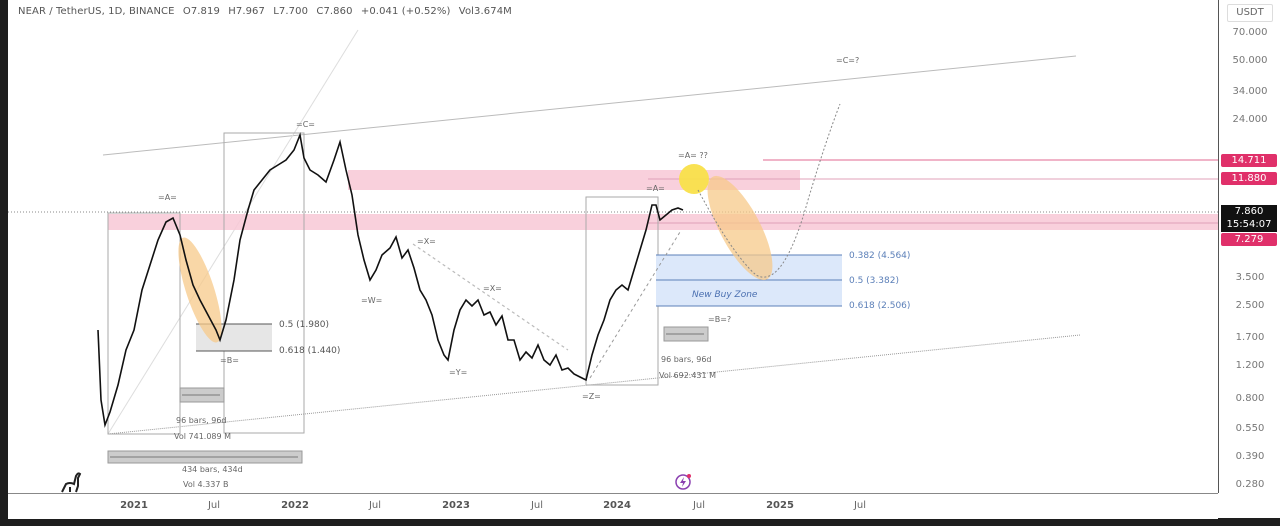  What do you see at coordinates (304, 325) in the screenshot?
I see `fib-label-2021-05: 0.5 (1.980)` at bounding box center [304, 325].